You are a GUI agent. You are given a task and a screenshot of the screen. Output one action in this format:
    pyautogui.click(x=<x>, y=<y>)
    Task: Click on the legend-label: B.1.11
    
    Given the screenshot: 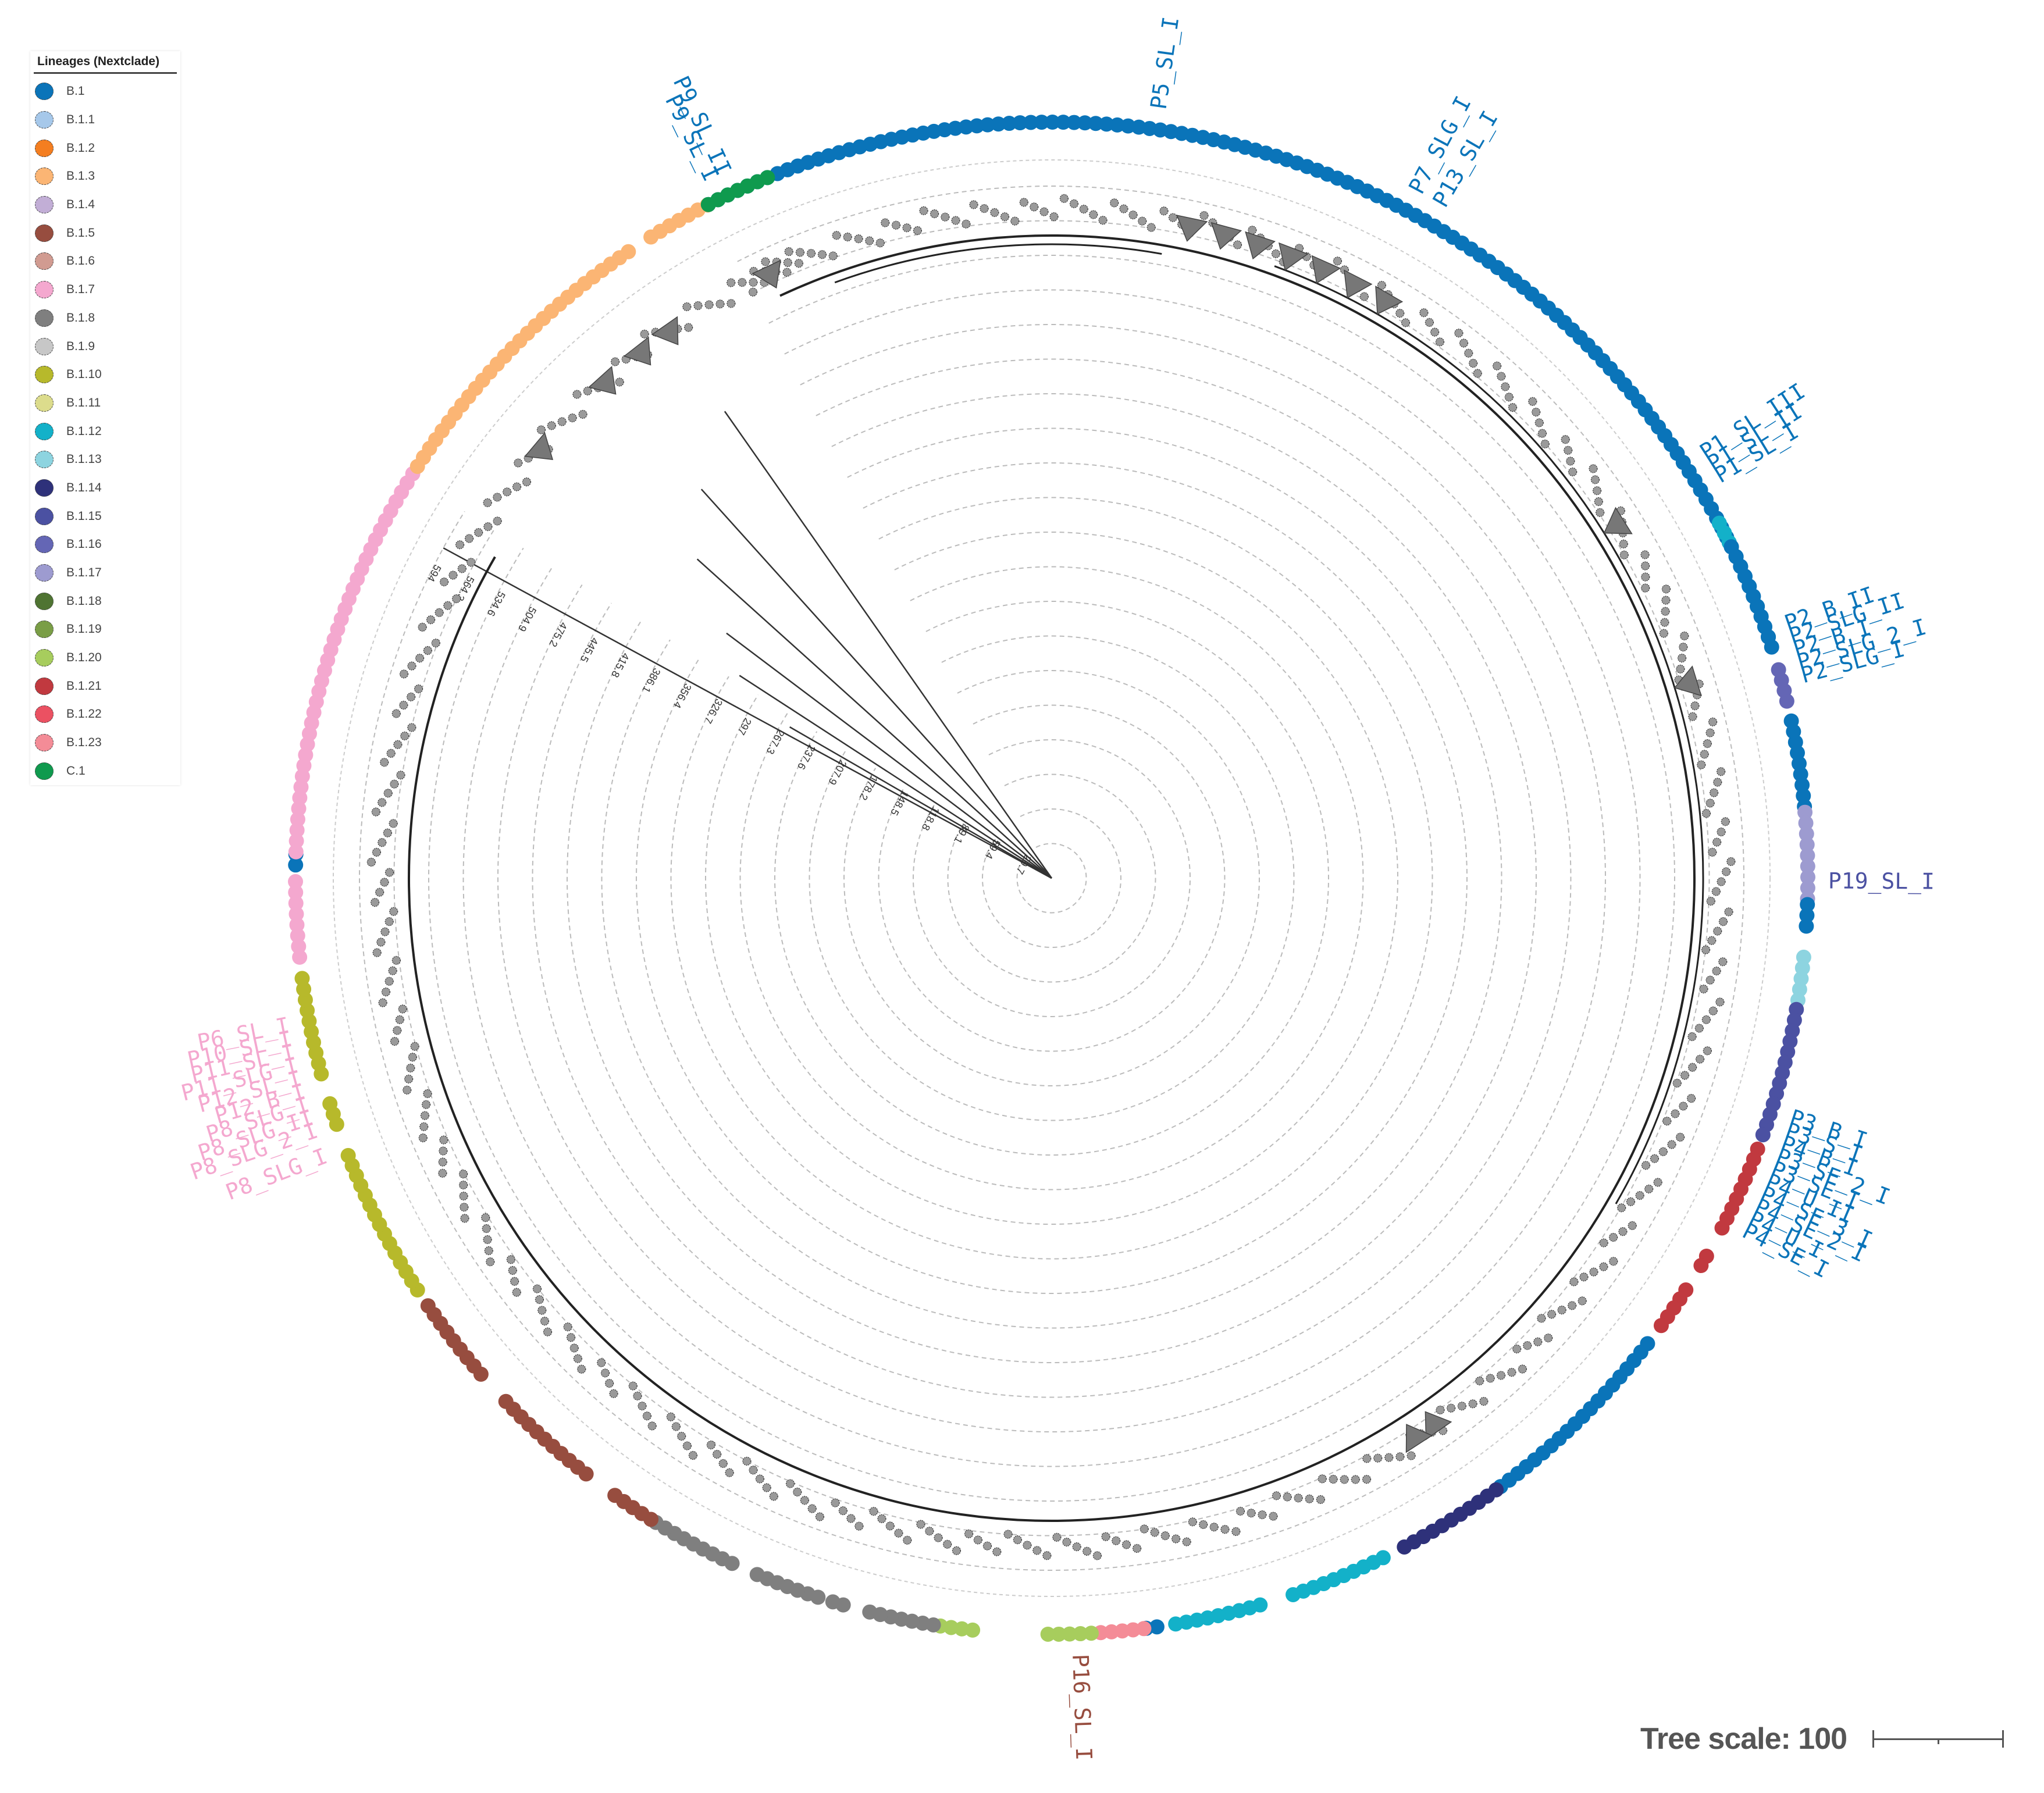 What is the action you would take?
    pyautogui.click(x=83, y=402)
    